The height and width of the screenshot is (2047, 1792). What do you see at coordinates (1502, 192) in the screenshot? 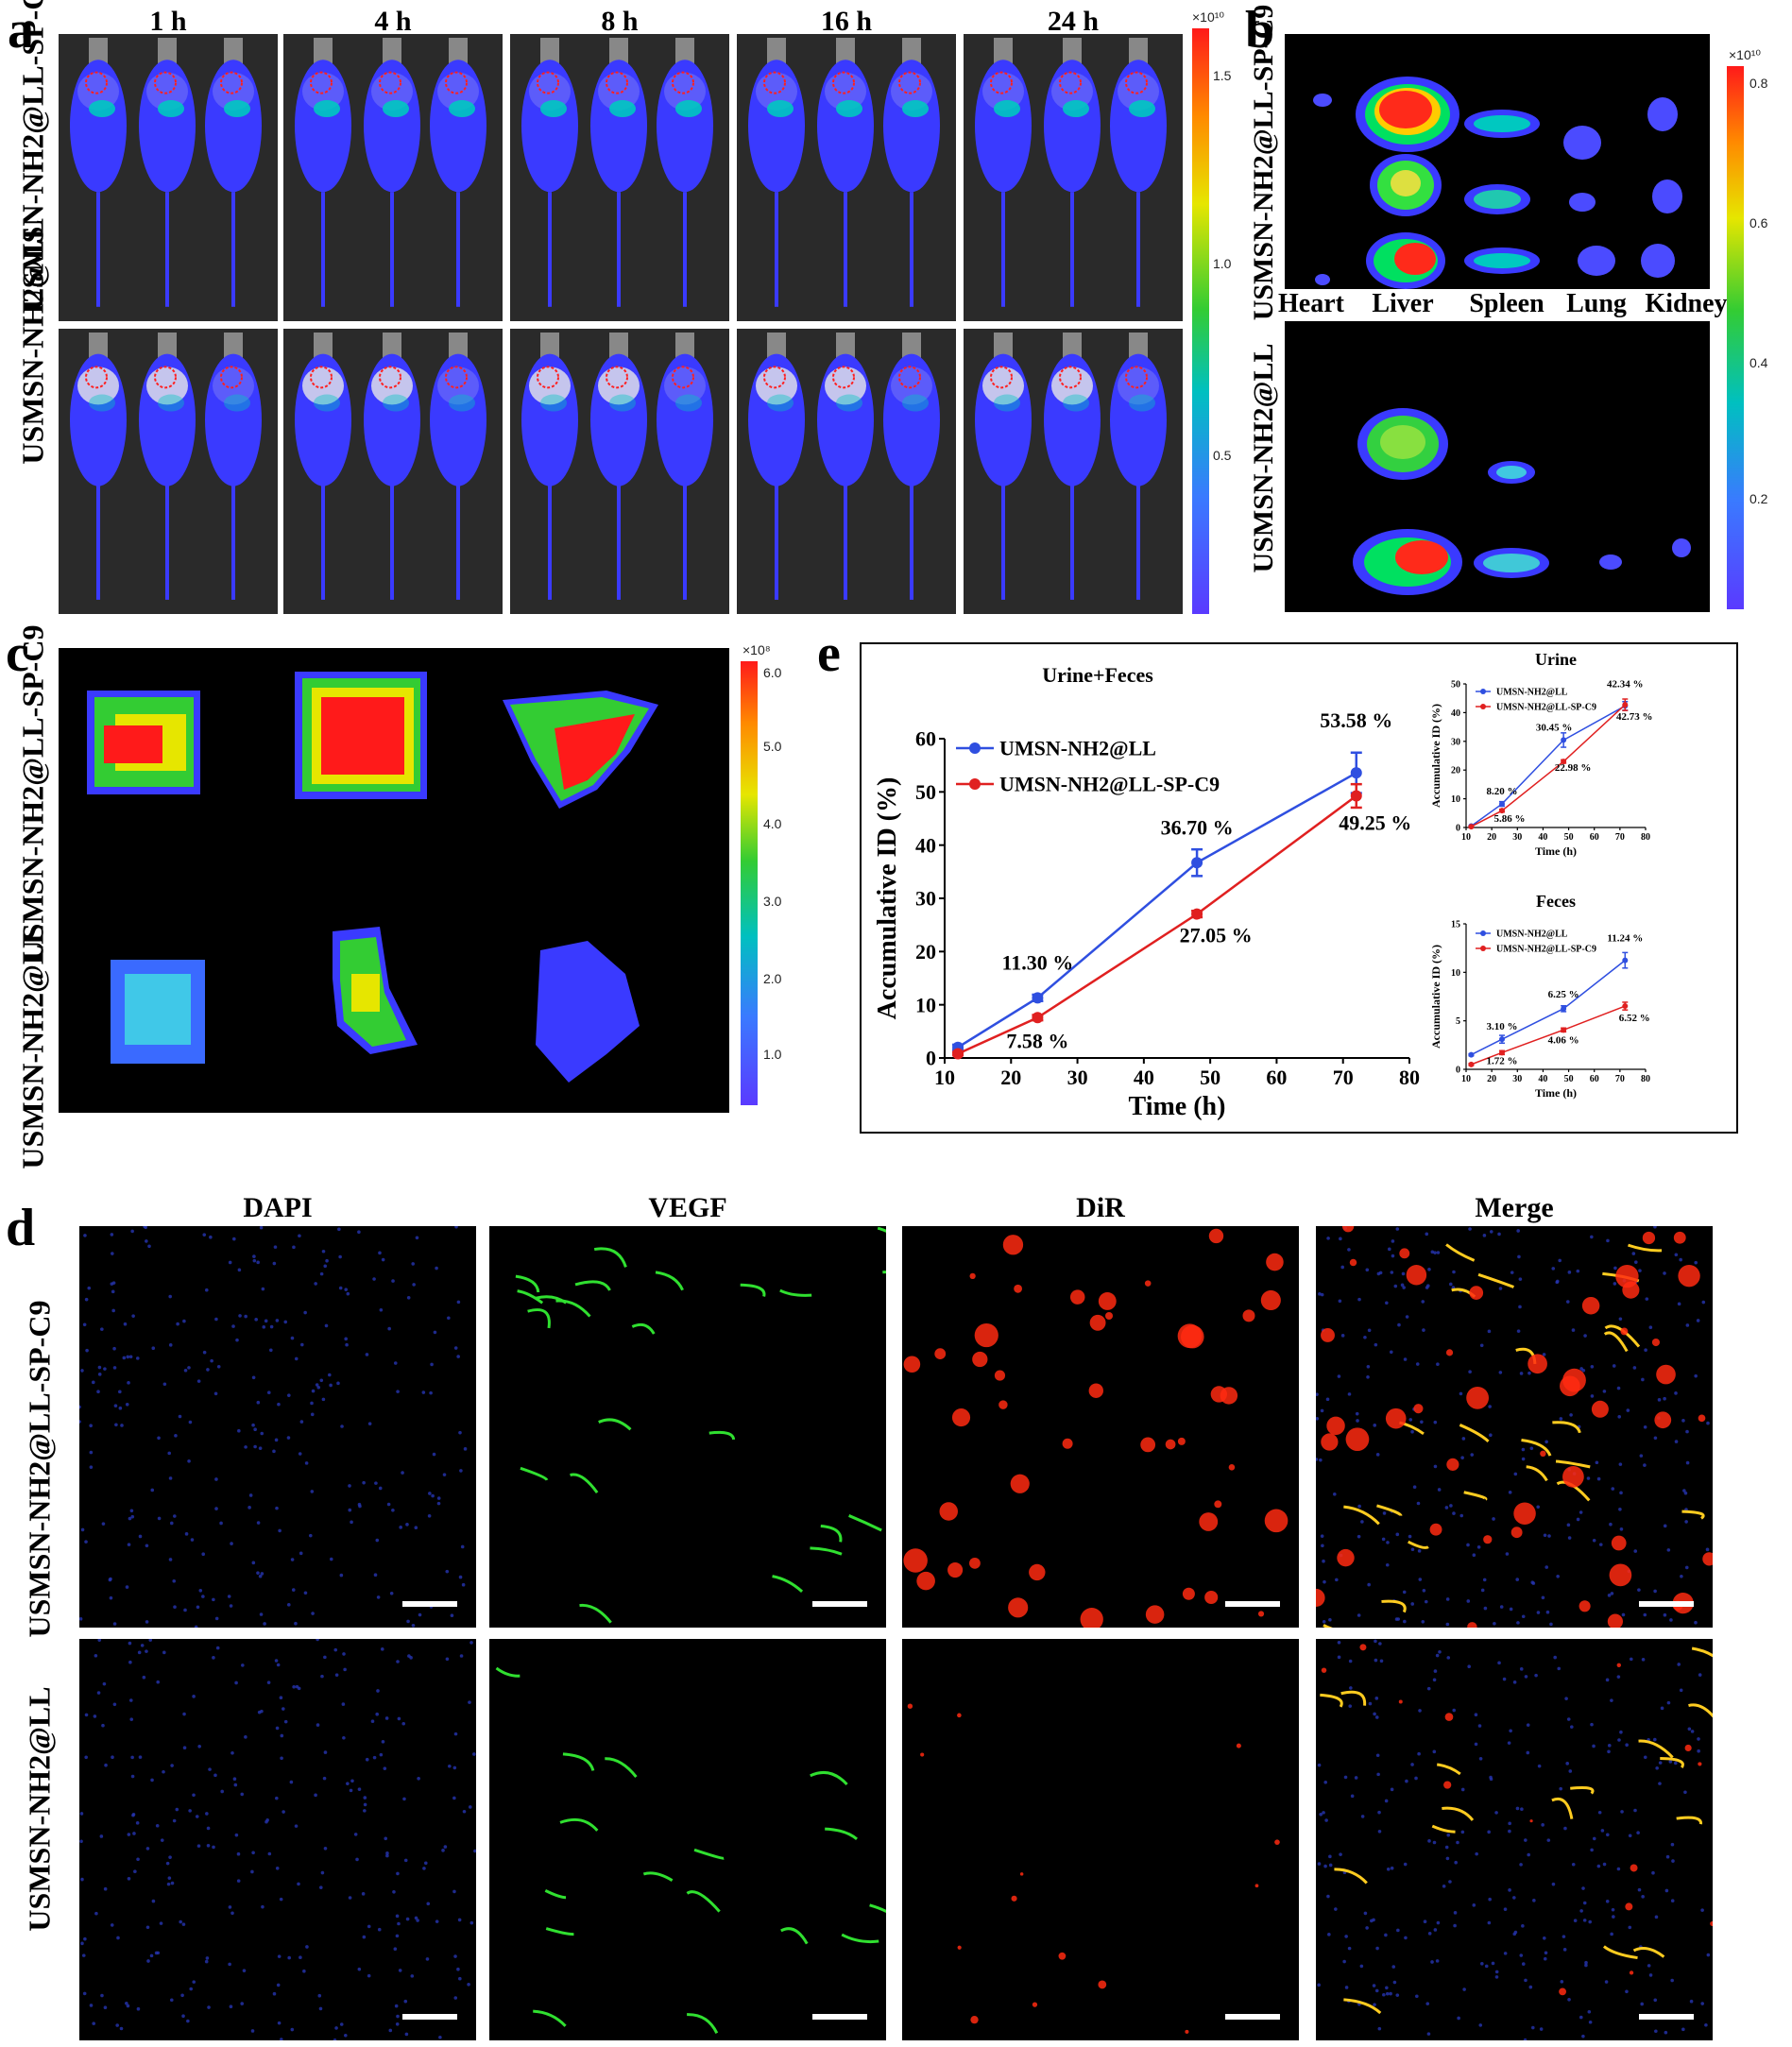
I see `organ-spleen` at bounding box center [1502, 192].